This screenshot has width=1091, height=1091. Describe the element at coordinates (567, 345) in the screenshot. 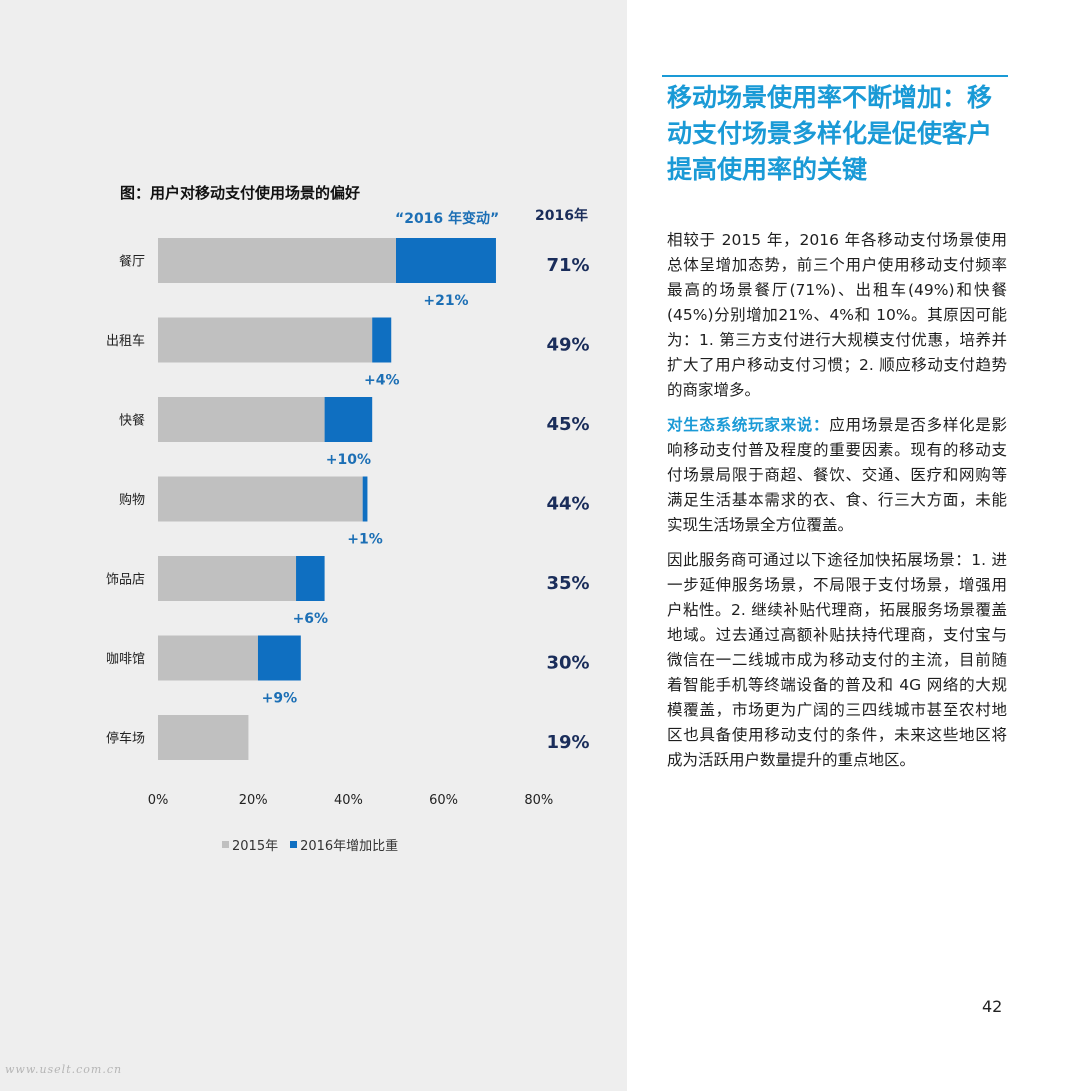

I see `total-2016-label: 49%` at that location.